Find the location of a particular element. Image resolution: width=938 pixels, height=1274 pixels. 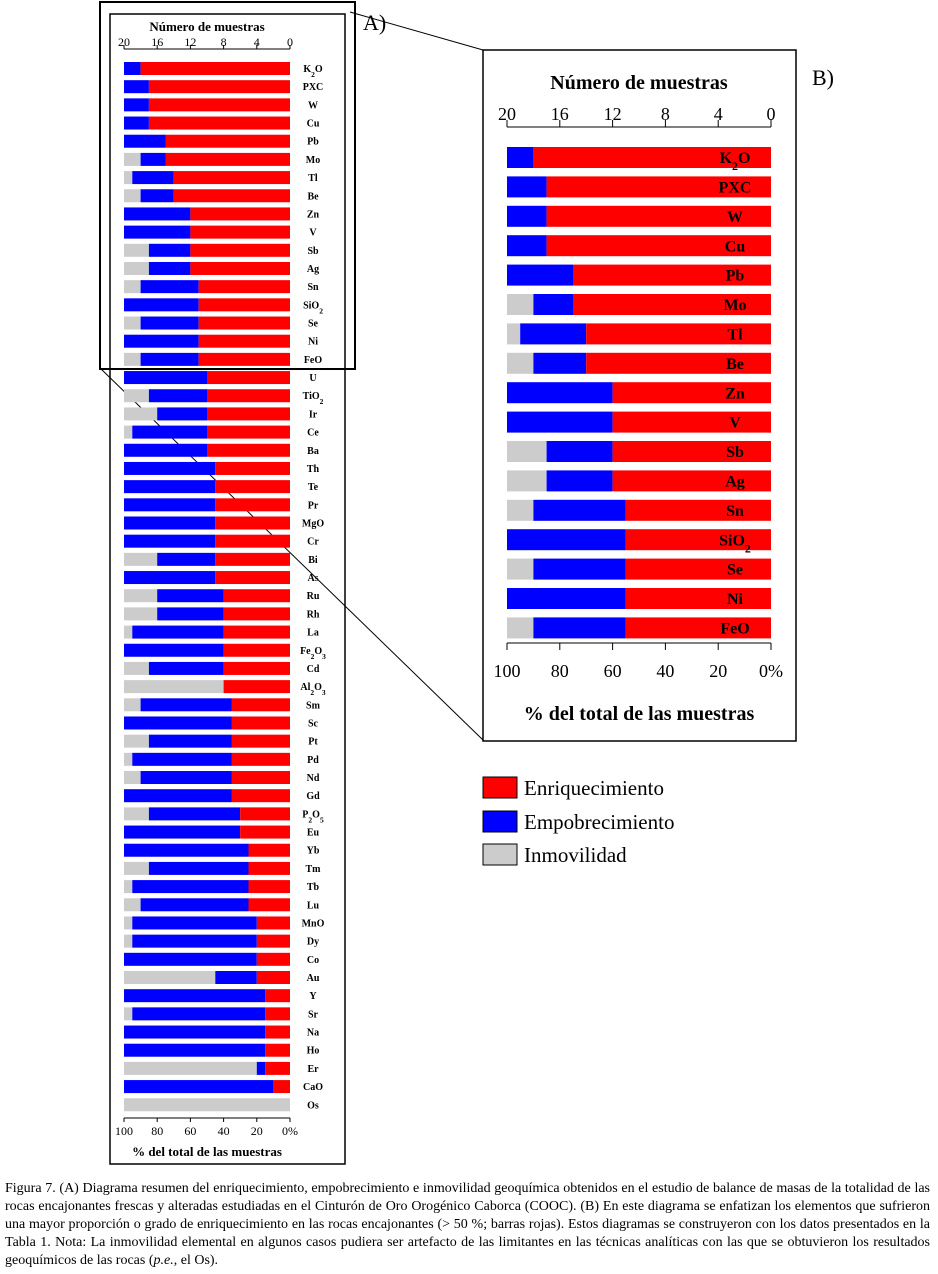

row-label: Pr is located at coordinates (313, 505).